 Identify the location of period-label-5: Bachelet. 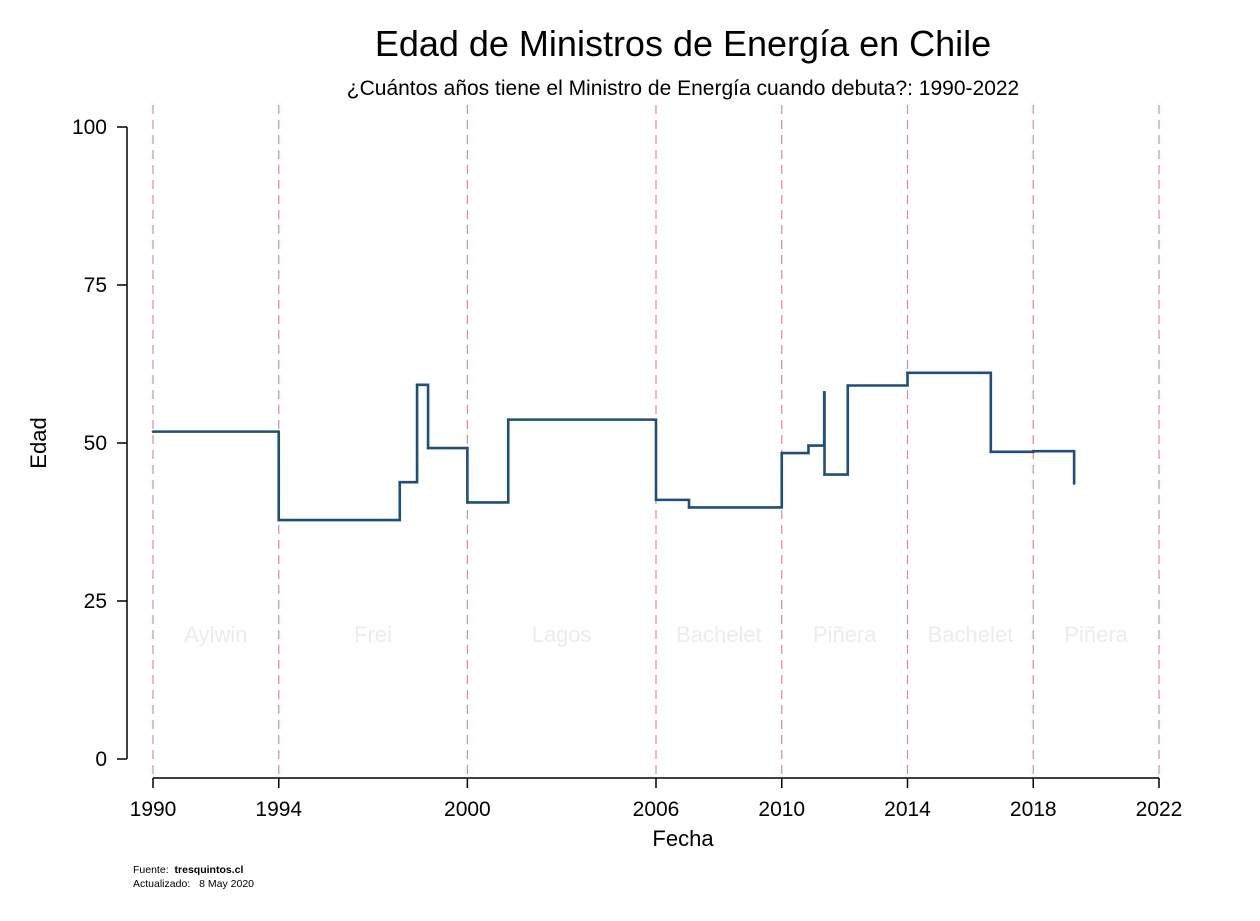
(971, 634).